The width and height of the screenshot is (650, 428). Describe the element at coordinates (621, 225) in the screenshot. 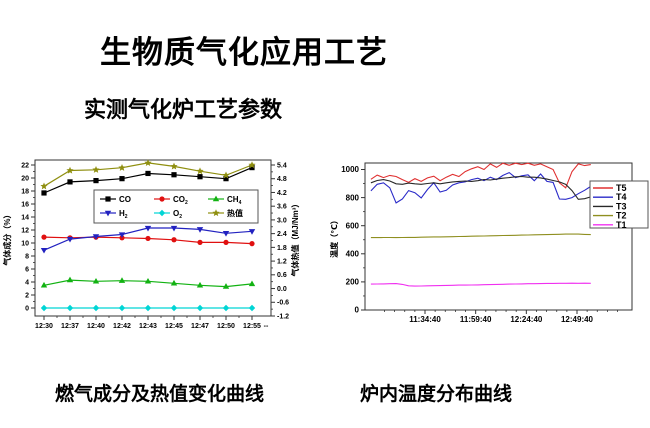

I see `legend-label: T1` at that location.